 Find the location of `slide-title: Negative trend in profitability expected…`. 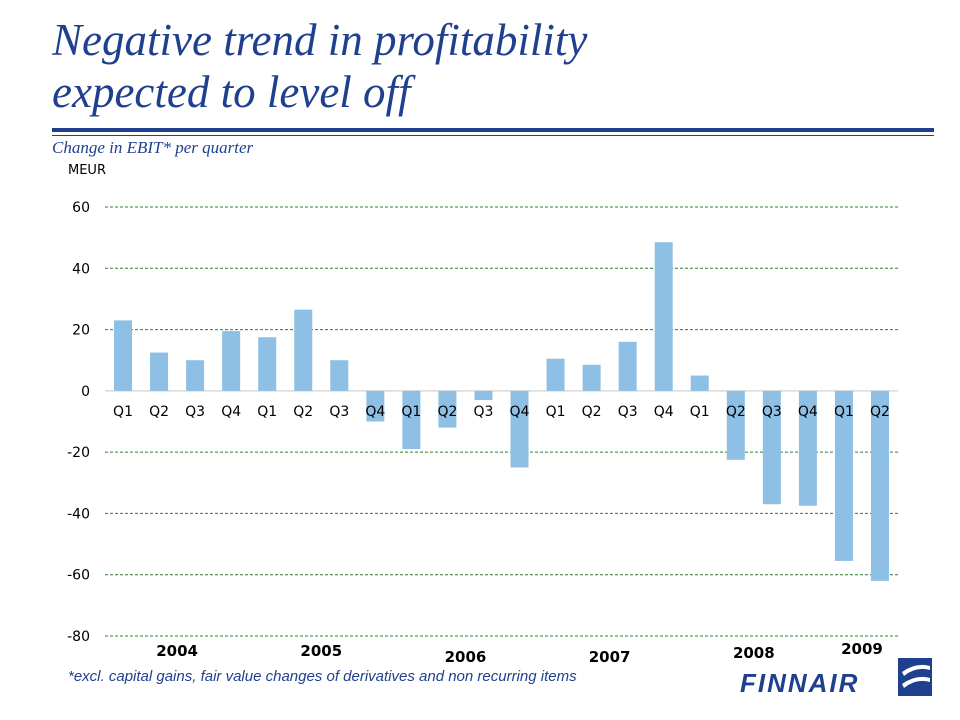

slide-title: Negative trend in profitability expected… is located at coordinates (492, 66).